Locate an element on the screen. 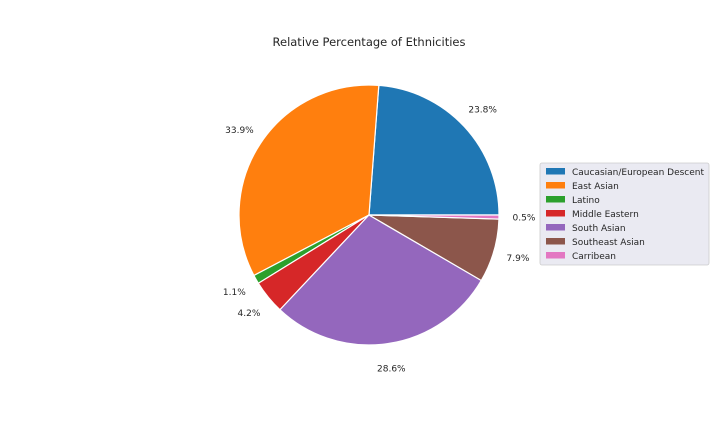 The image size is (720, 432). legend-label: Middle Eastern is located at coordinates (605, 215).